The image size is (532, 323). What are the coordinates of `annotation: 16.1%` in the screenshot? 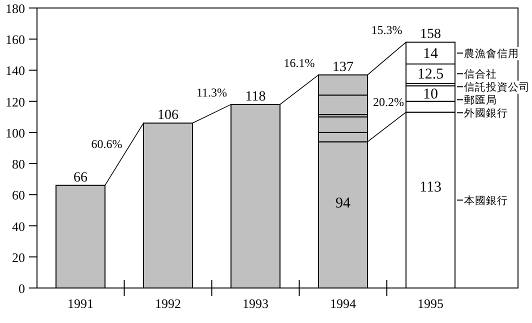 It's located at (299, 63).